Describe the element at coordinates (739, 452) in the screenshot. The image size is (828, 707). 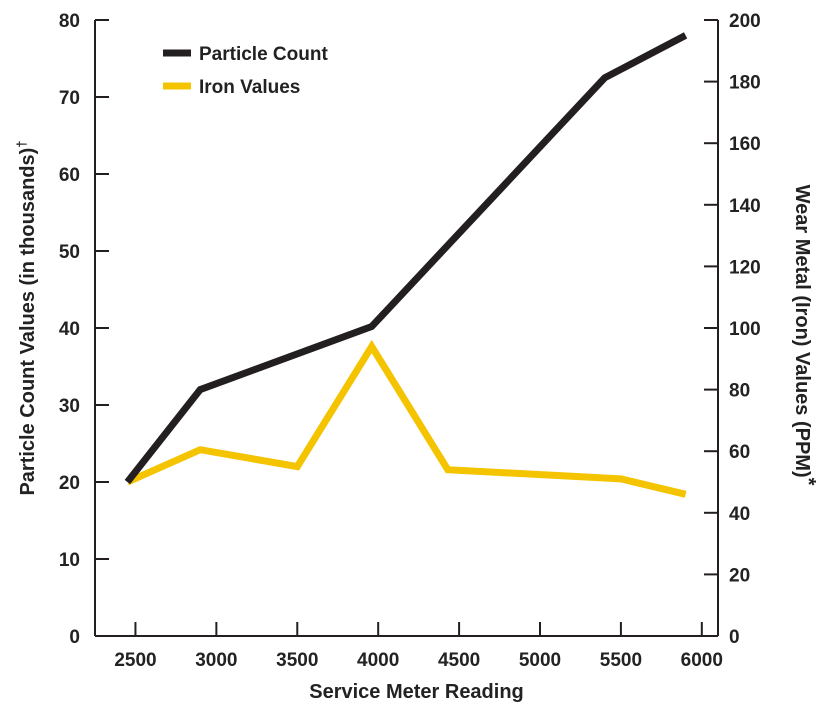
I see `right-y-tick-label: 60` at that location.